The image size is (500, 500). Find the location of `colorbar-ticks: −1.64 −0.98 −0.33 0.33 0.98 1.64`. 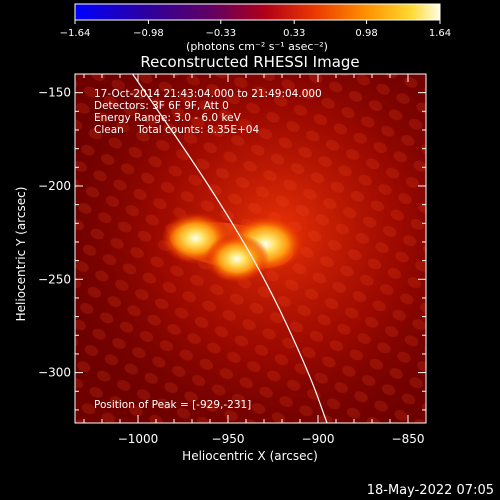

colorbar-ticks: −1.64 −0.98 −0.33 0.33 0.98 1.64 is located at coordinates (255, 29).